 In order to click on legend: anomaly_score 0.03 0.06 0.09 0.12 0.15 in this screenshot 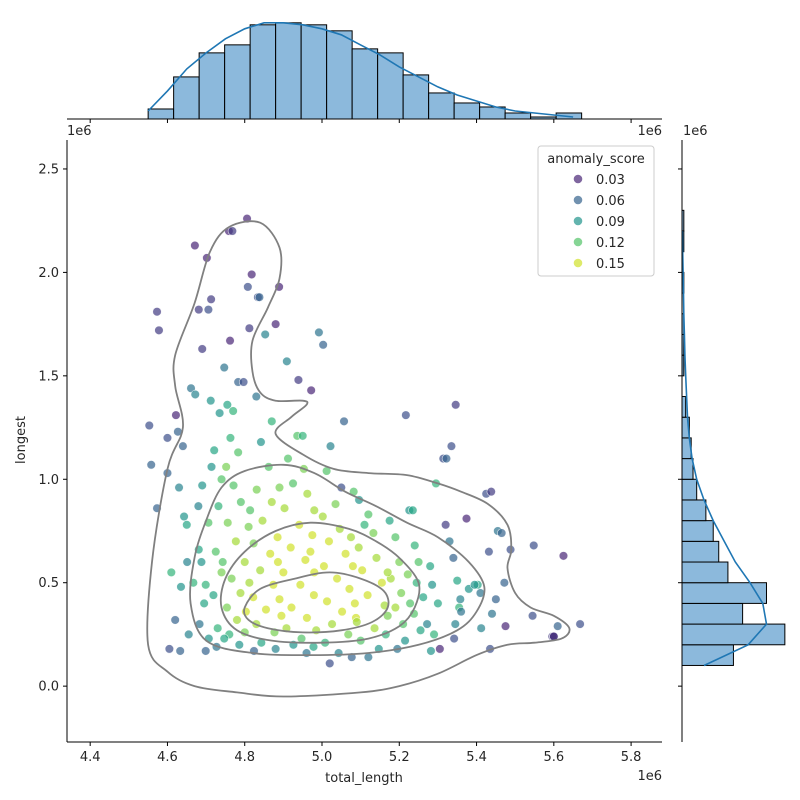, I will do `click(596, 211)`.